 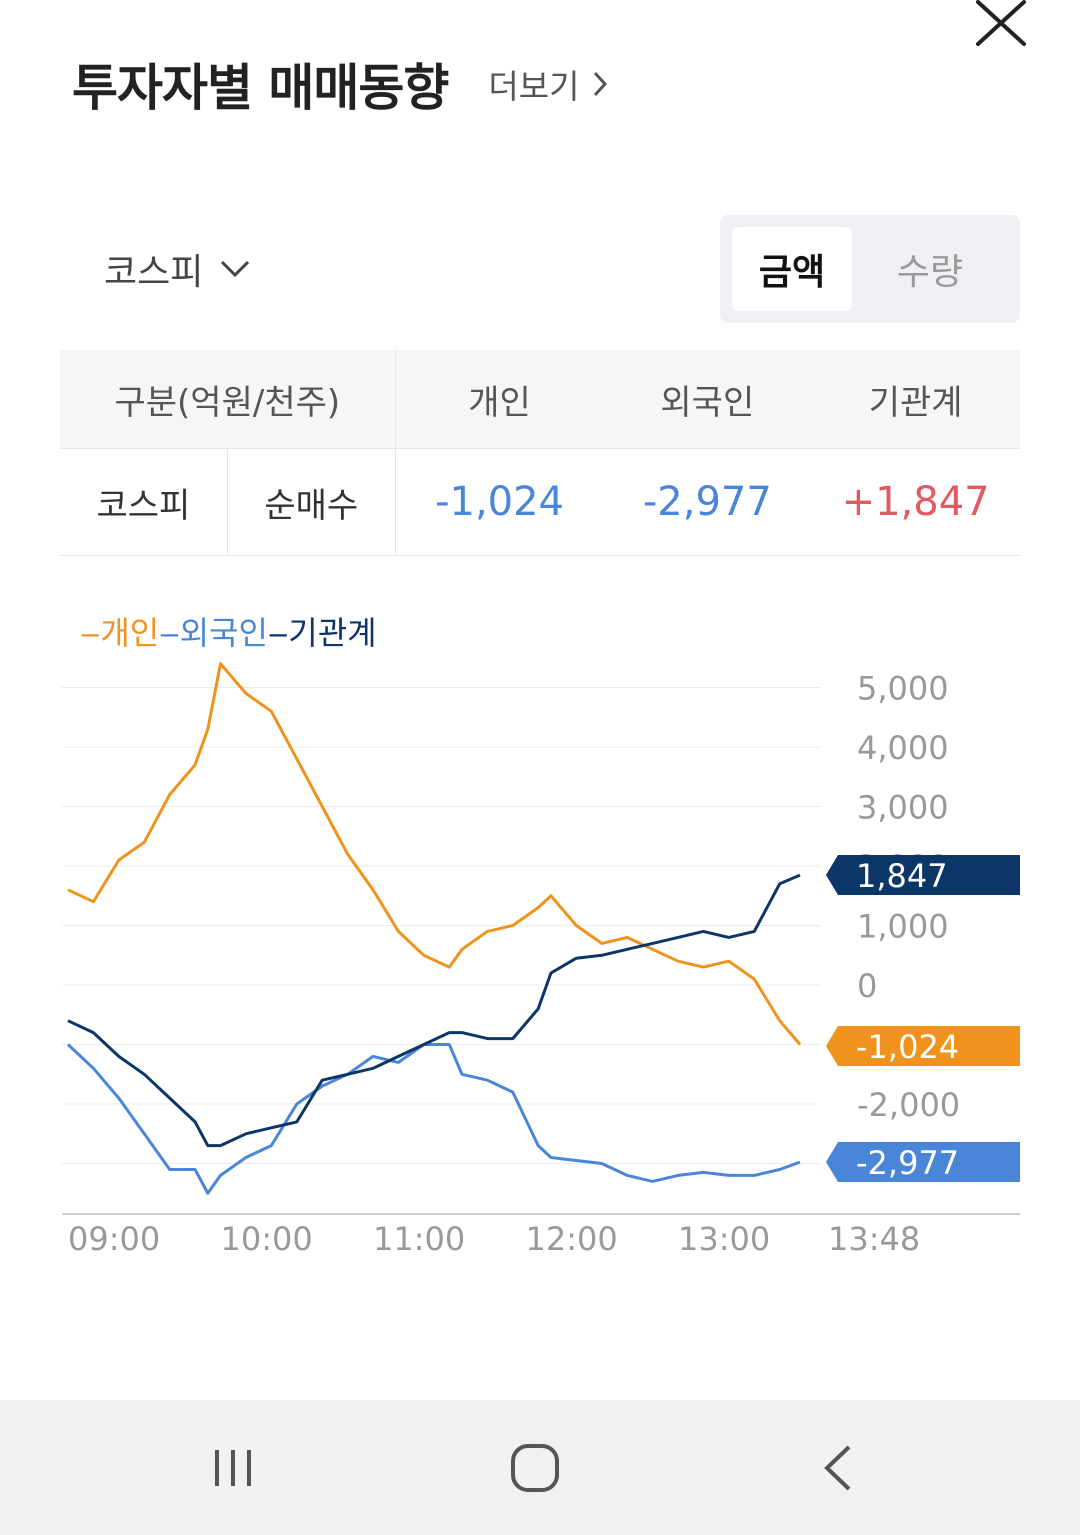 I want to click on x-tick-label: 10:00, so click(x=267, y=1239).